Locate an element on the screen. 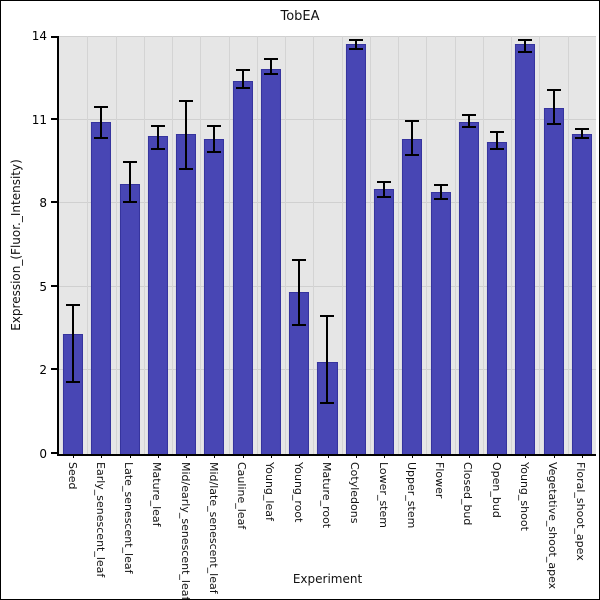 The width and height of the screenshot is (600, 600). y-axis-ticks: 0 2 5 8 11 14 is located at coordinates (29, 245).